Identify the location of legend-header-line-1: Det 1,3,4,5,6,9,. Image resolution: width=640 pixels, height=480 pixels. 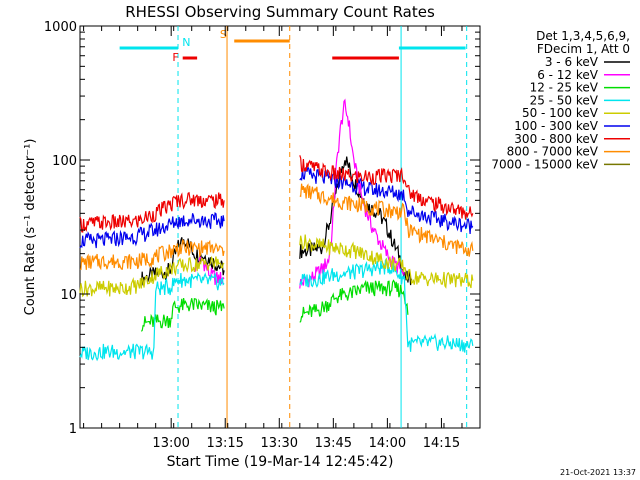
(583, 36).